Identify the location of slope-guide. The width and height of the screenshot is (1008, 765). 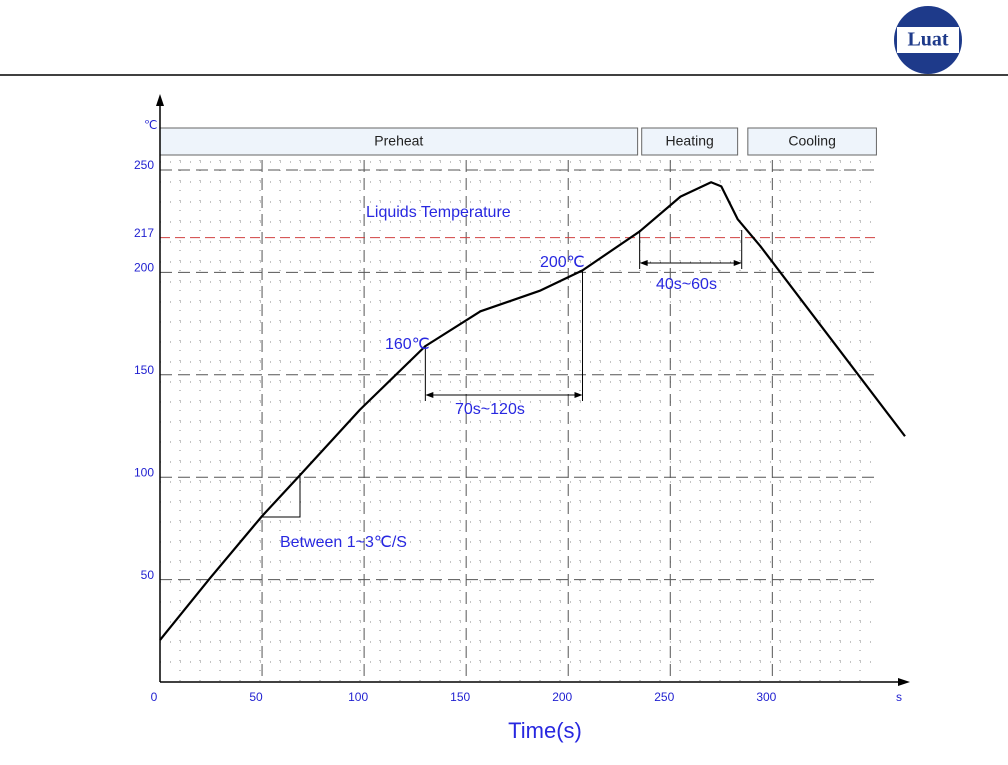
(281, 495).